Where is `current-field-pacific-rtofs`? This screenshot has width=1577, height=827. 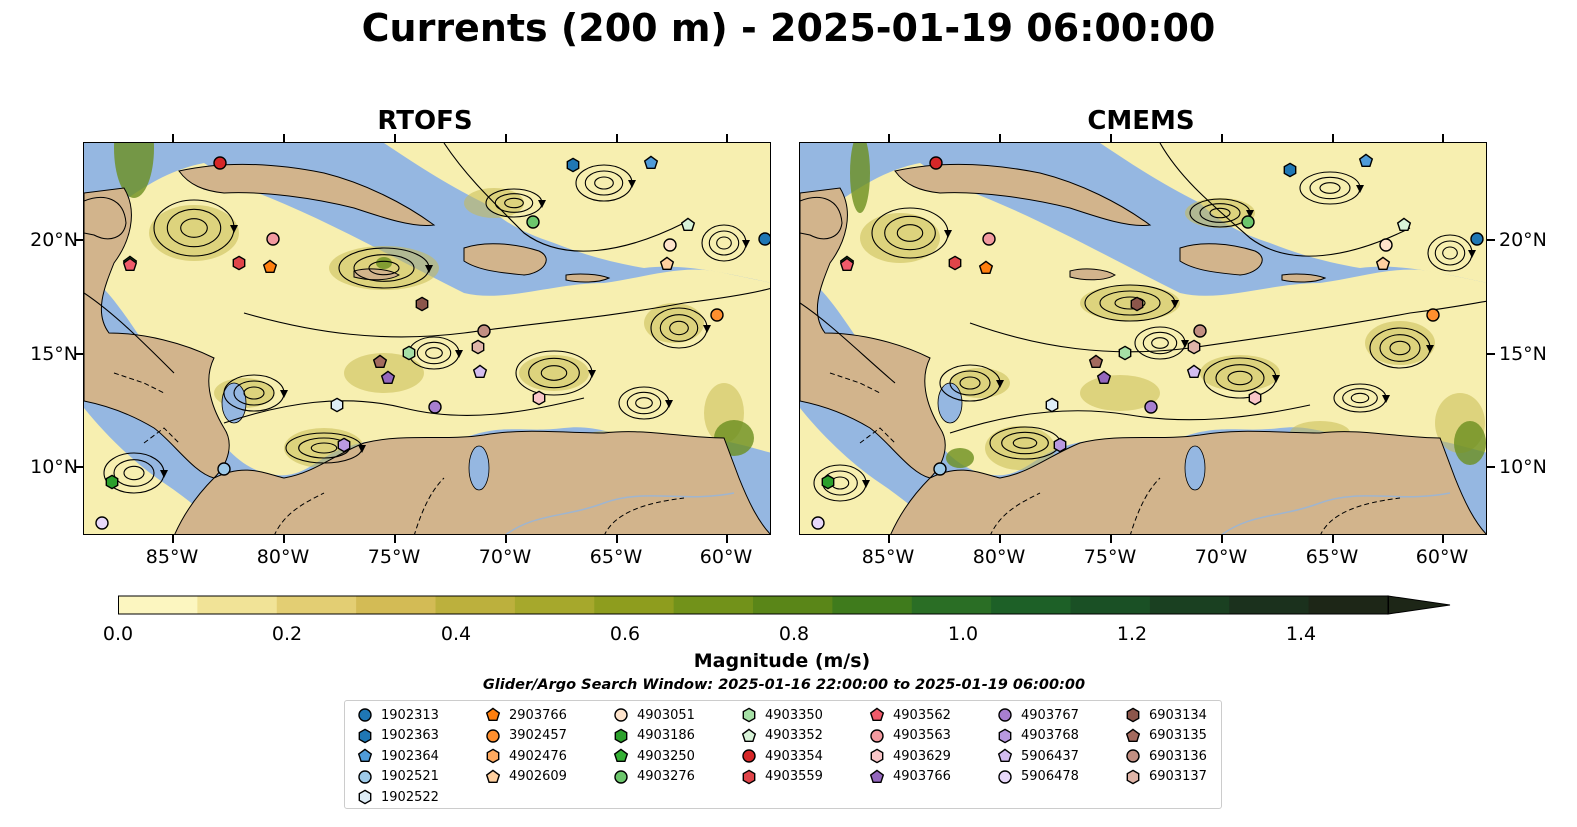 current-field-pacific-rtofs is located at coordinates (158, 471).